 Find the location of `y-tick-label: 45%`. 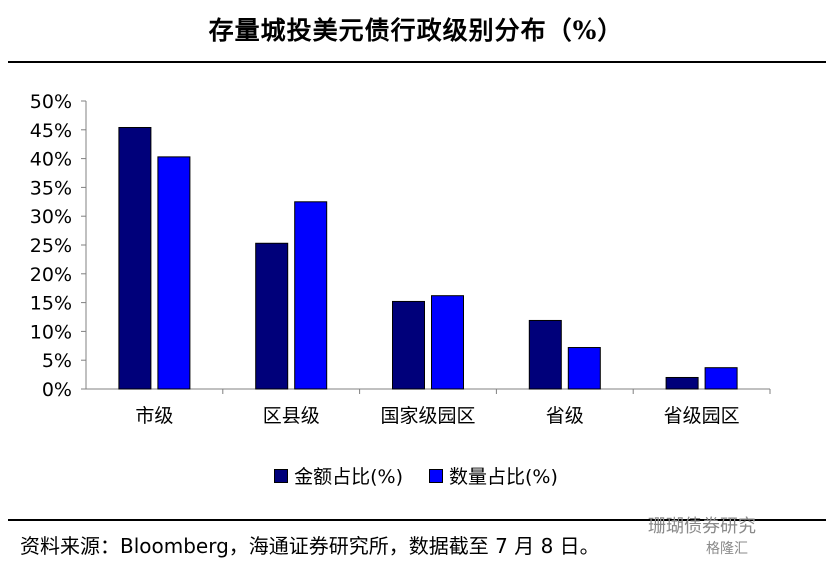

y-tick-label: 45% is located at coordinates (51, 131).